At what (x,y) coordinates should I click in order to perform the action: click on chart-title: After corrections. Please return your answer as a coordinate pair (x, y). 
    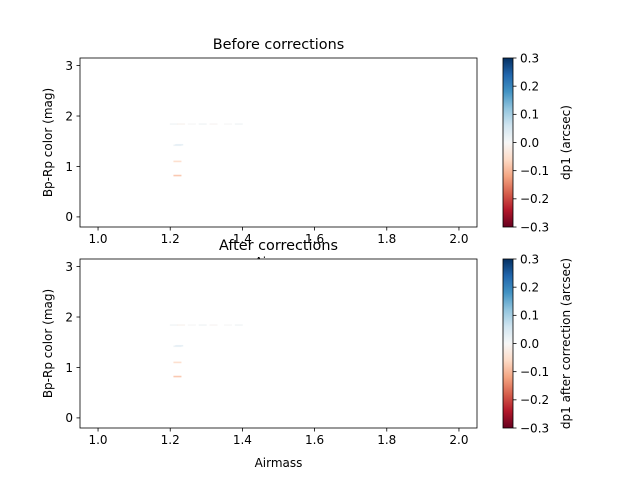
    Looking at the image, I should click on (278, 246).